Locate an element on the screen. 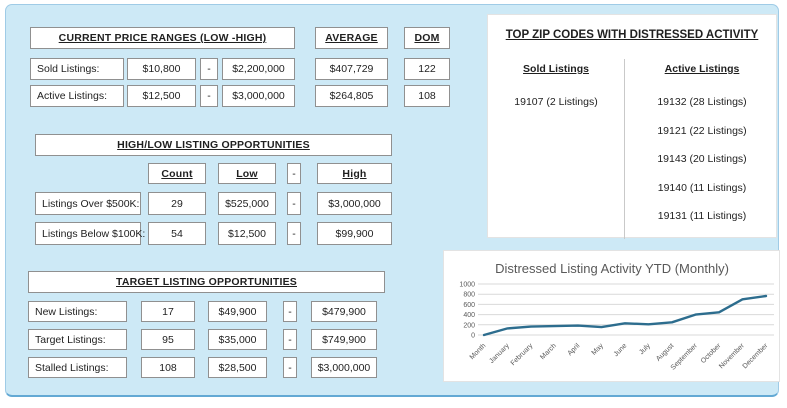 This screenshot has height=408, width=787. active-zip-item: 19143 (20 Listings) is located at coordinates (702, 159).